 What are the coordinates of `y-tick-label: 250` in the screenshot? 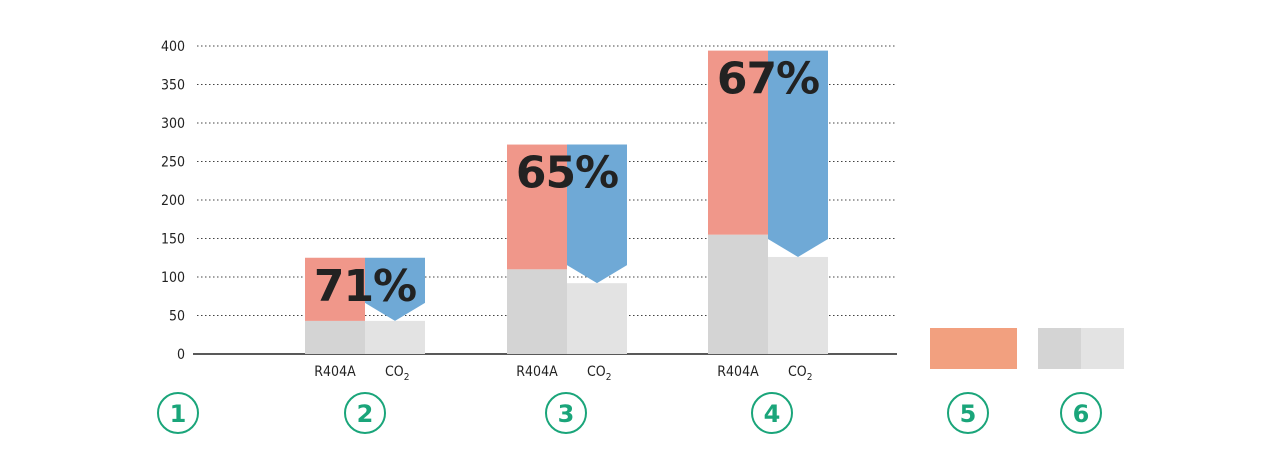 It's located at (173, 163).